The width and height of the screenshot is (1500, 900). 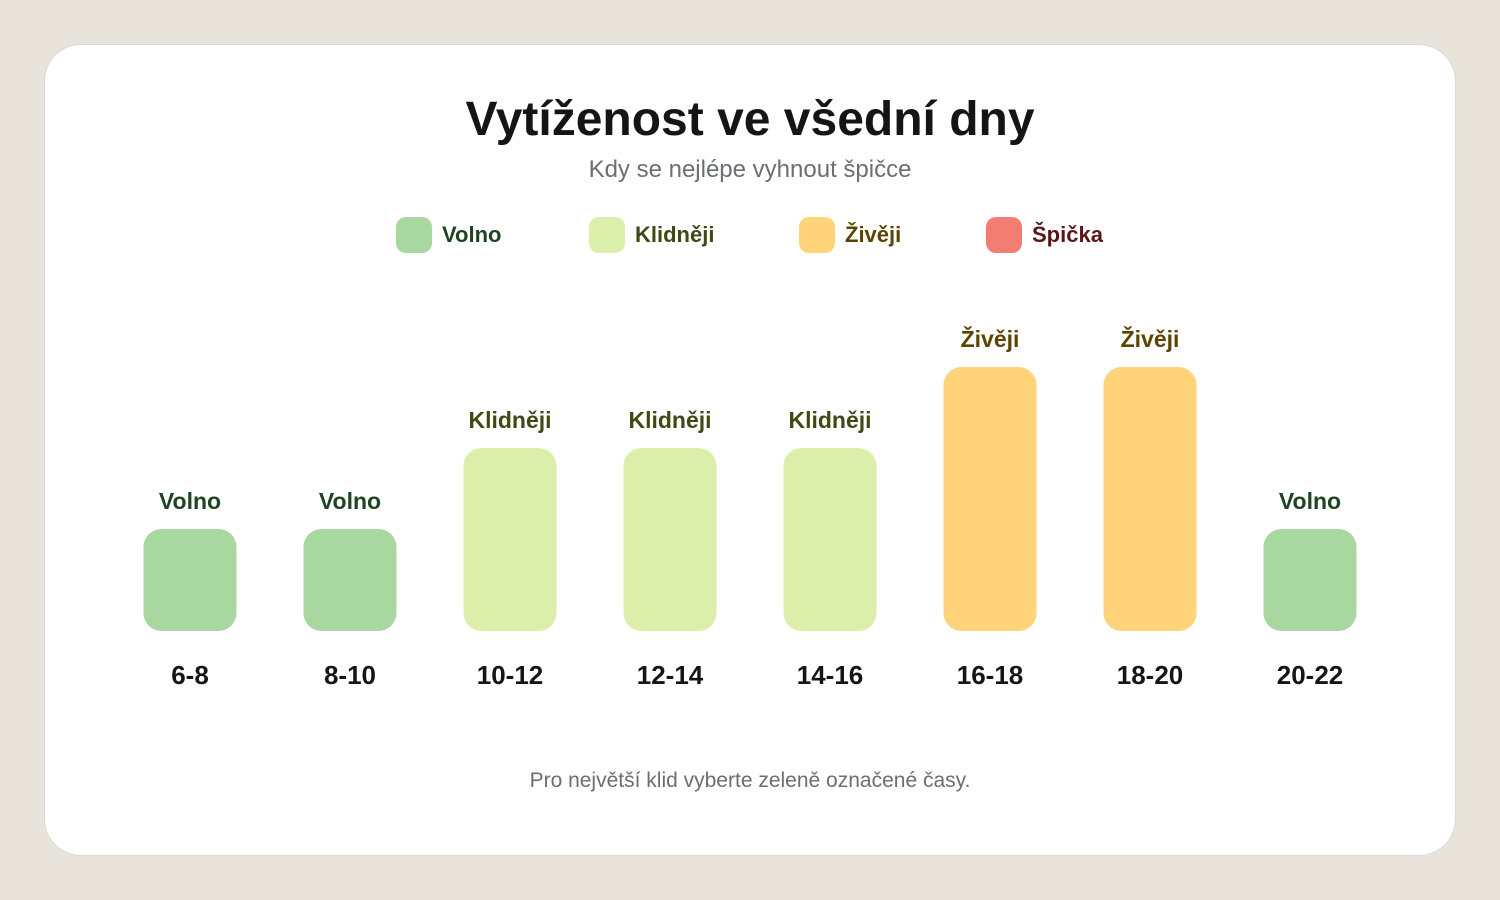 I want to click on x-tick-label-10-12: 10-12, so click(x=510, y=675).